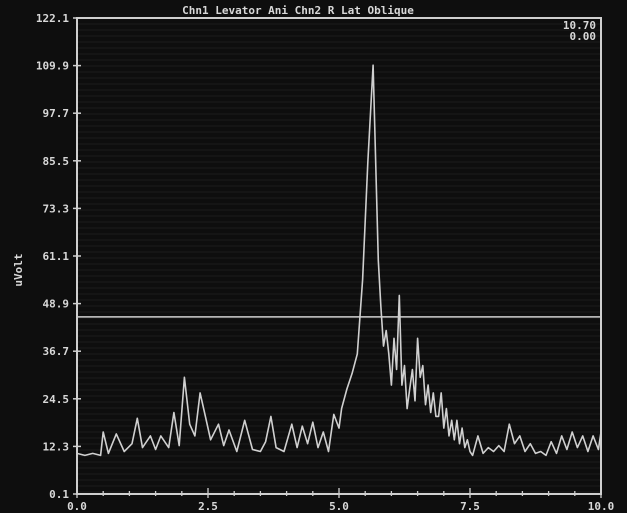 The width and height of the screenshot is (627, 513). I want to click on x-tick-label: 0.0, so click(77, 506).